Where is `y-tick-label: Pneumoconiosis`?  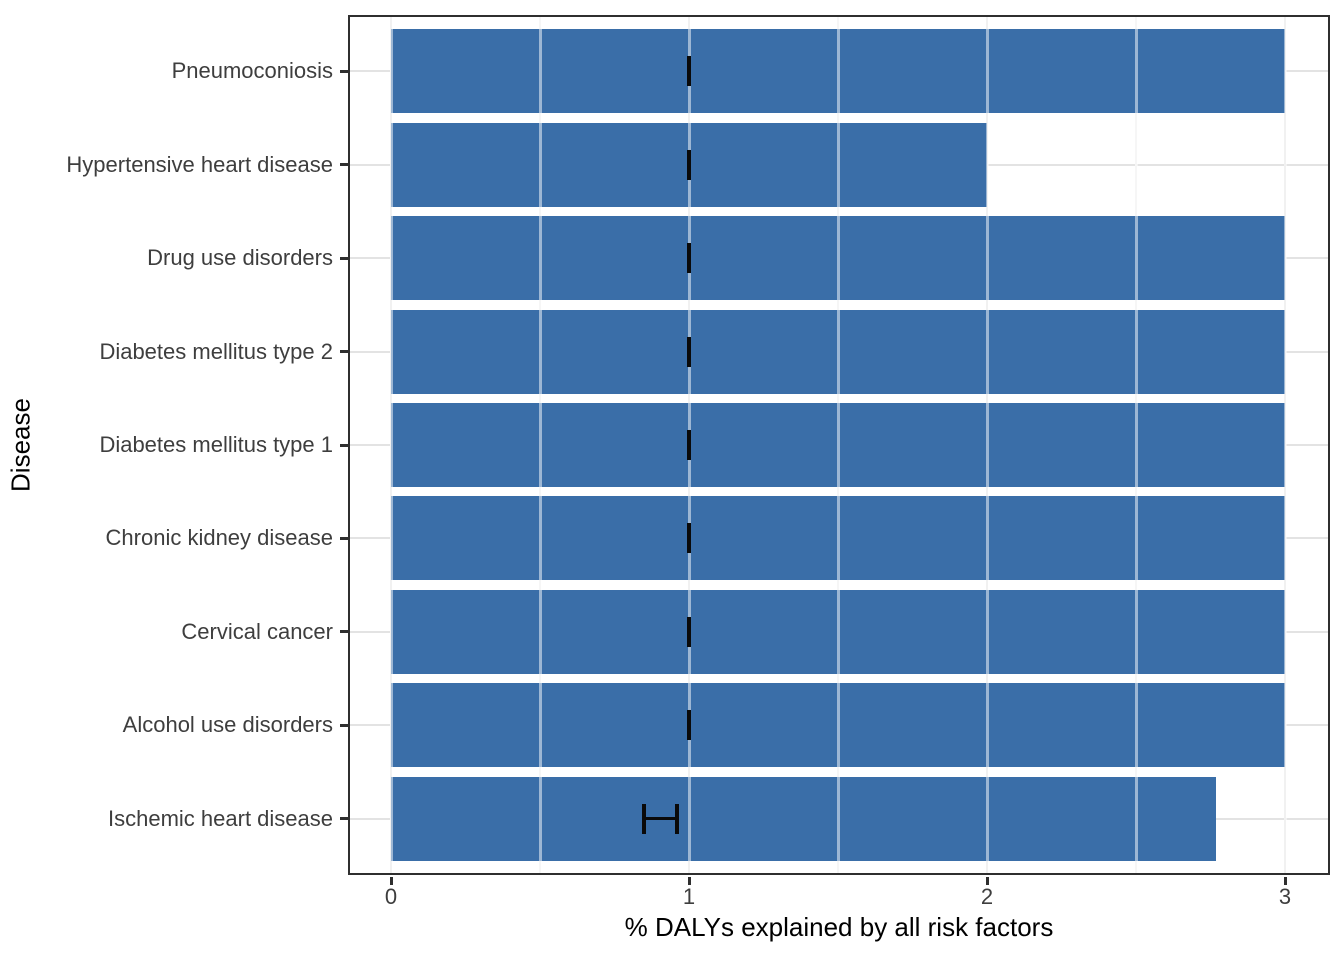
y-tick-label: Pneumoconiosis is located at coordinates (252, 71).